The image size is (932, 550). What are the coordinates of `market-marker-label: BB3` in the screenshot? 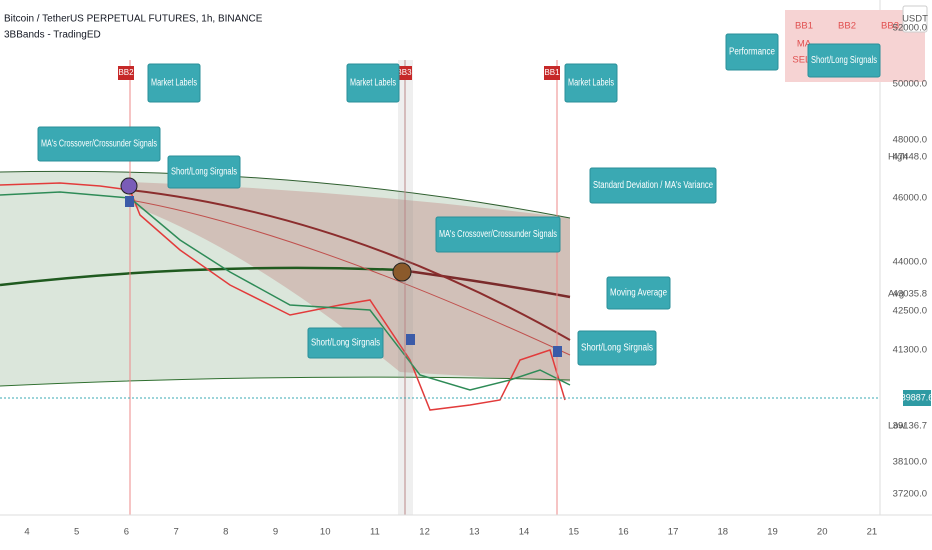 It's located at (404, 72).